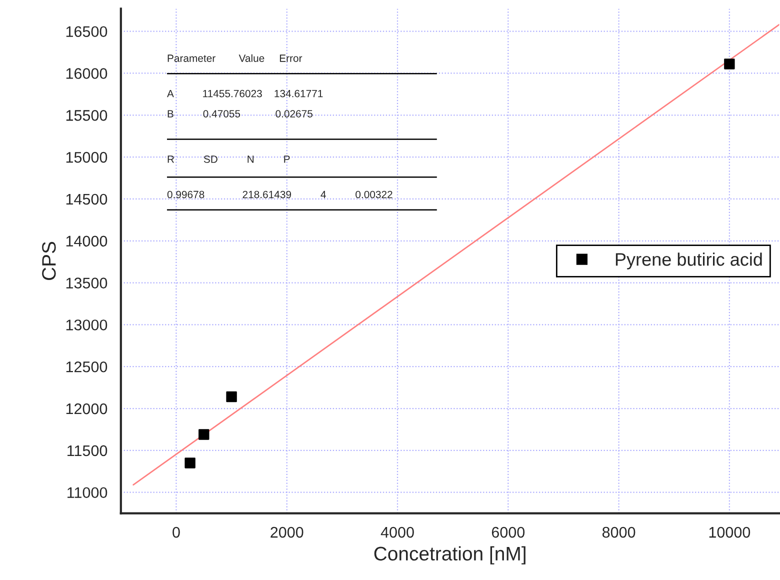 The width and height of the screenshot is (780, 580). I want to click on annotation: A 11455.76023 134.61771, so click(245, 94).